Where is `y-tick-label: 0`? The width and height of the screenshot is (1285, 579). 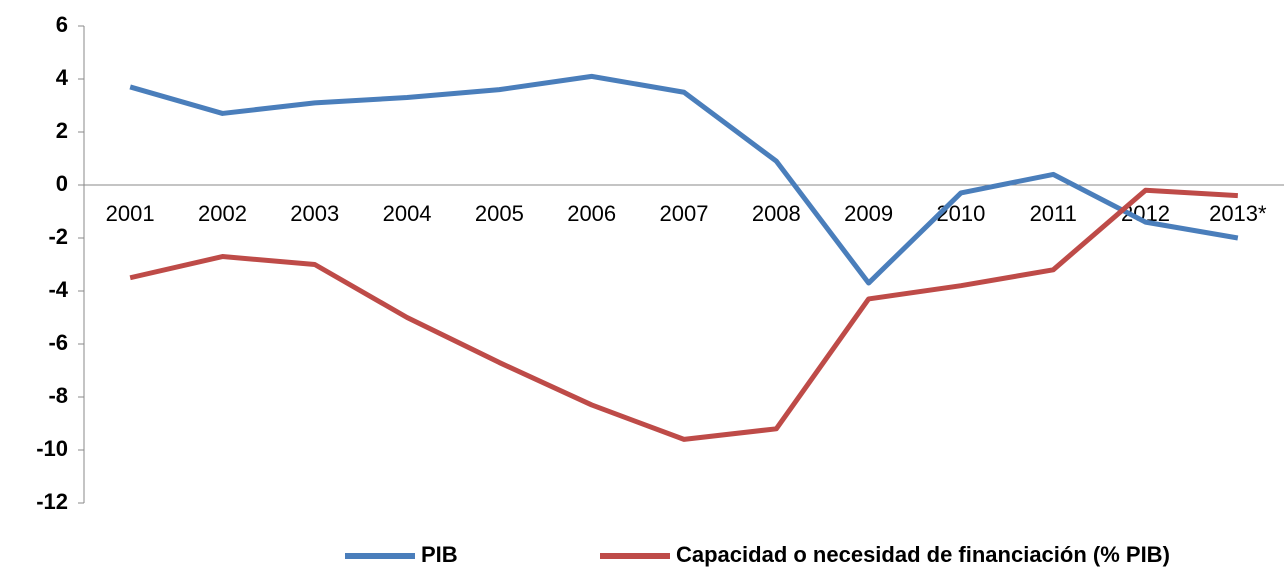
y-tick-label: 0 is located at coordinates (62, 183).